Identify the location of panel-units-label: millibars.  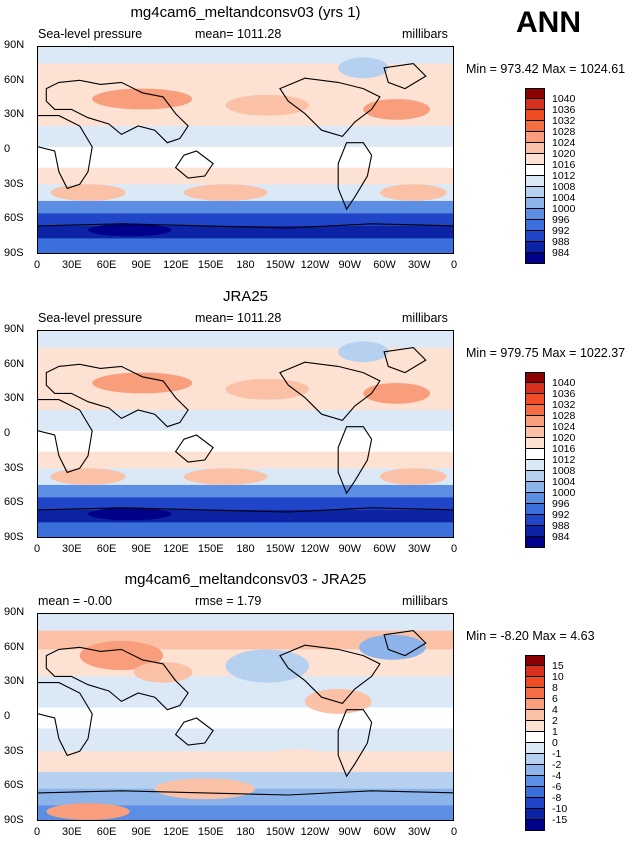
(425, 34).